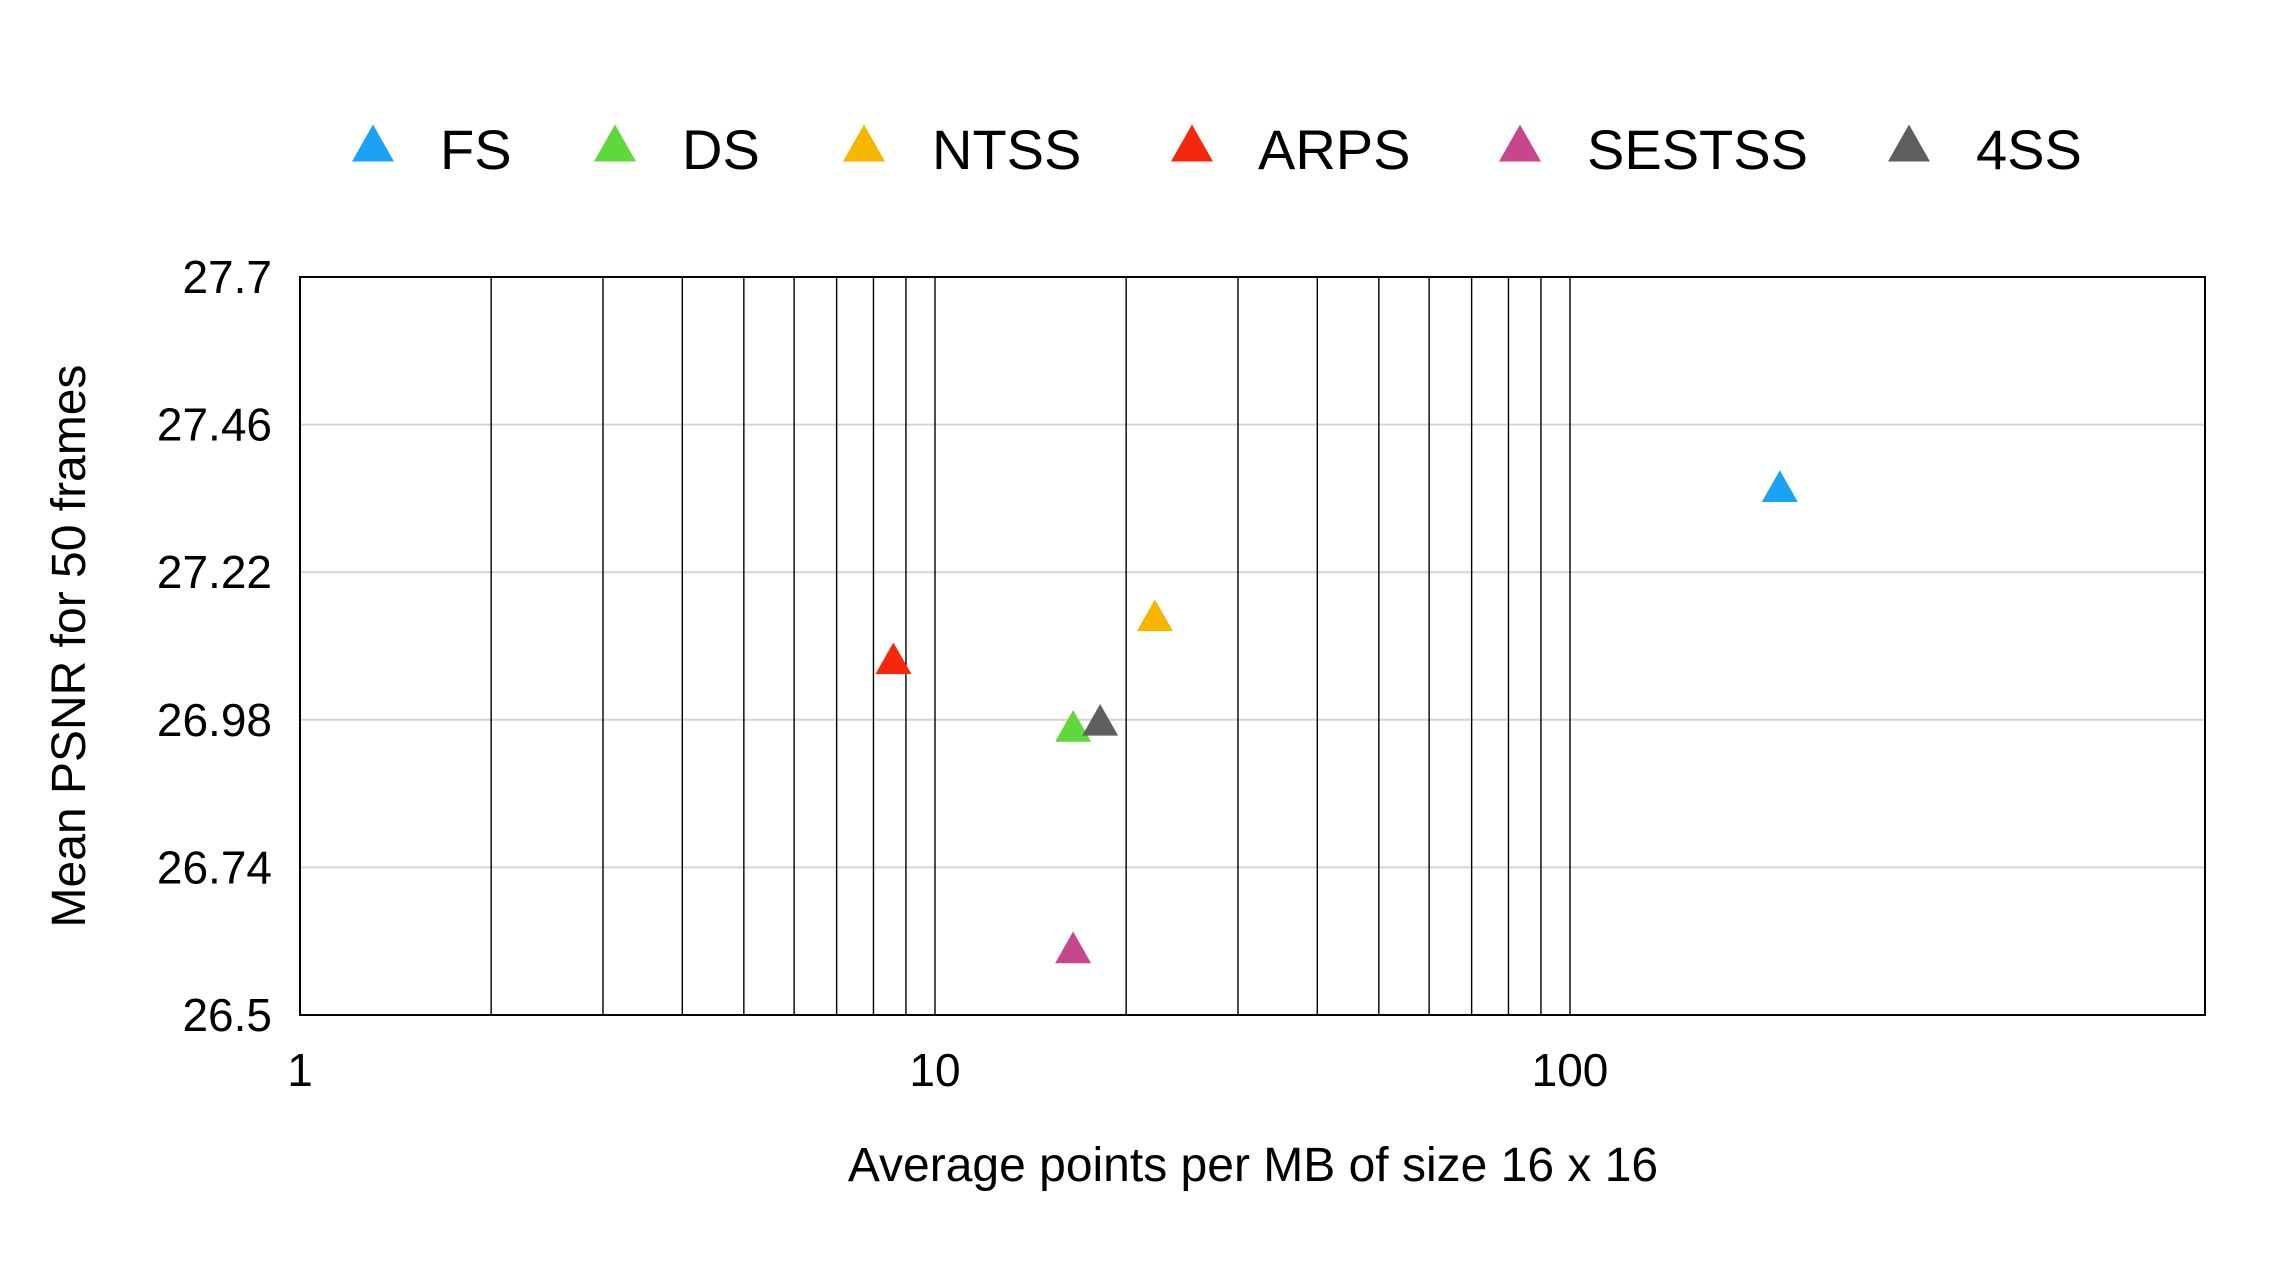 The image size is (2281, 1276). Describe the element at coordinates (1073, 726) in the screenshot. I see `data-point-ds` at that location.